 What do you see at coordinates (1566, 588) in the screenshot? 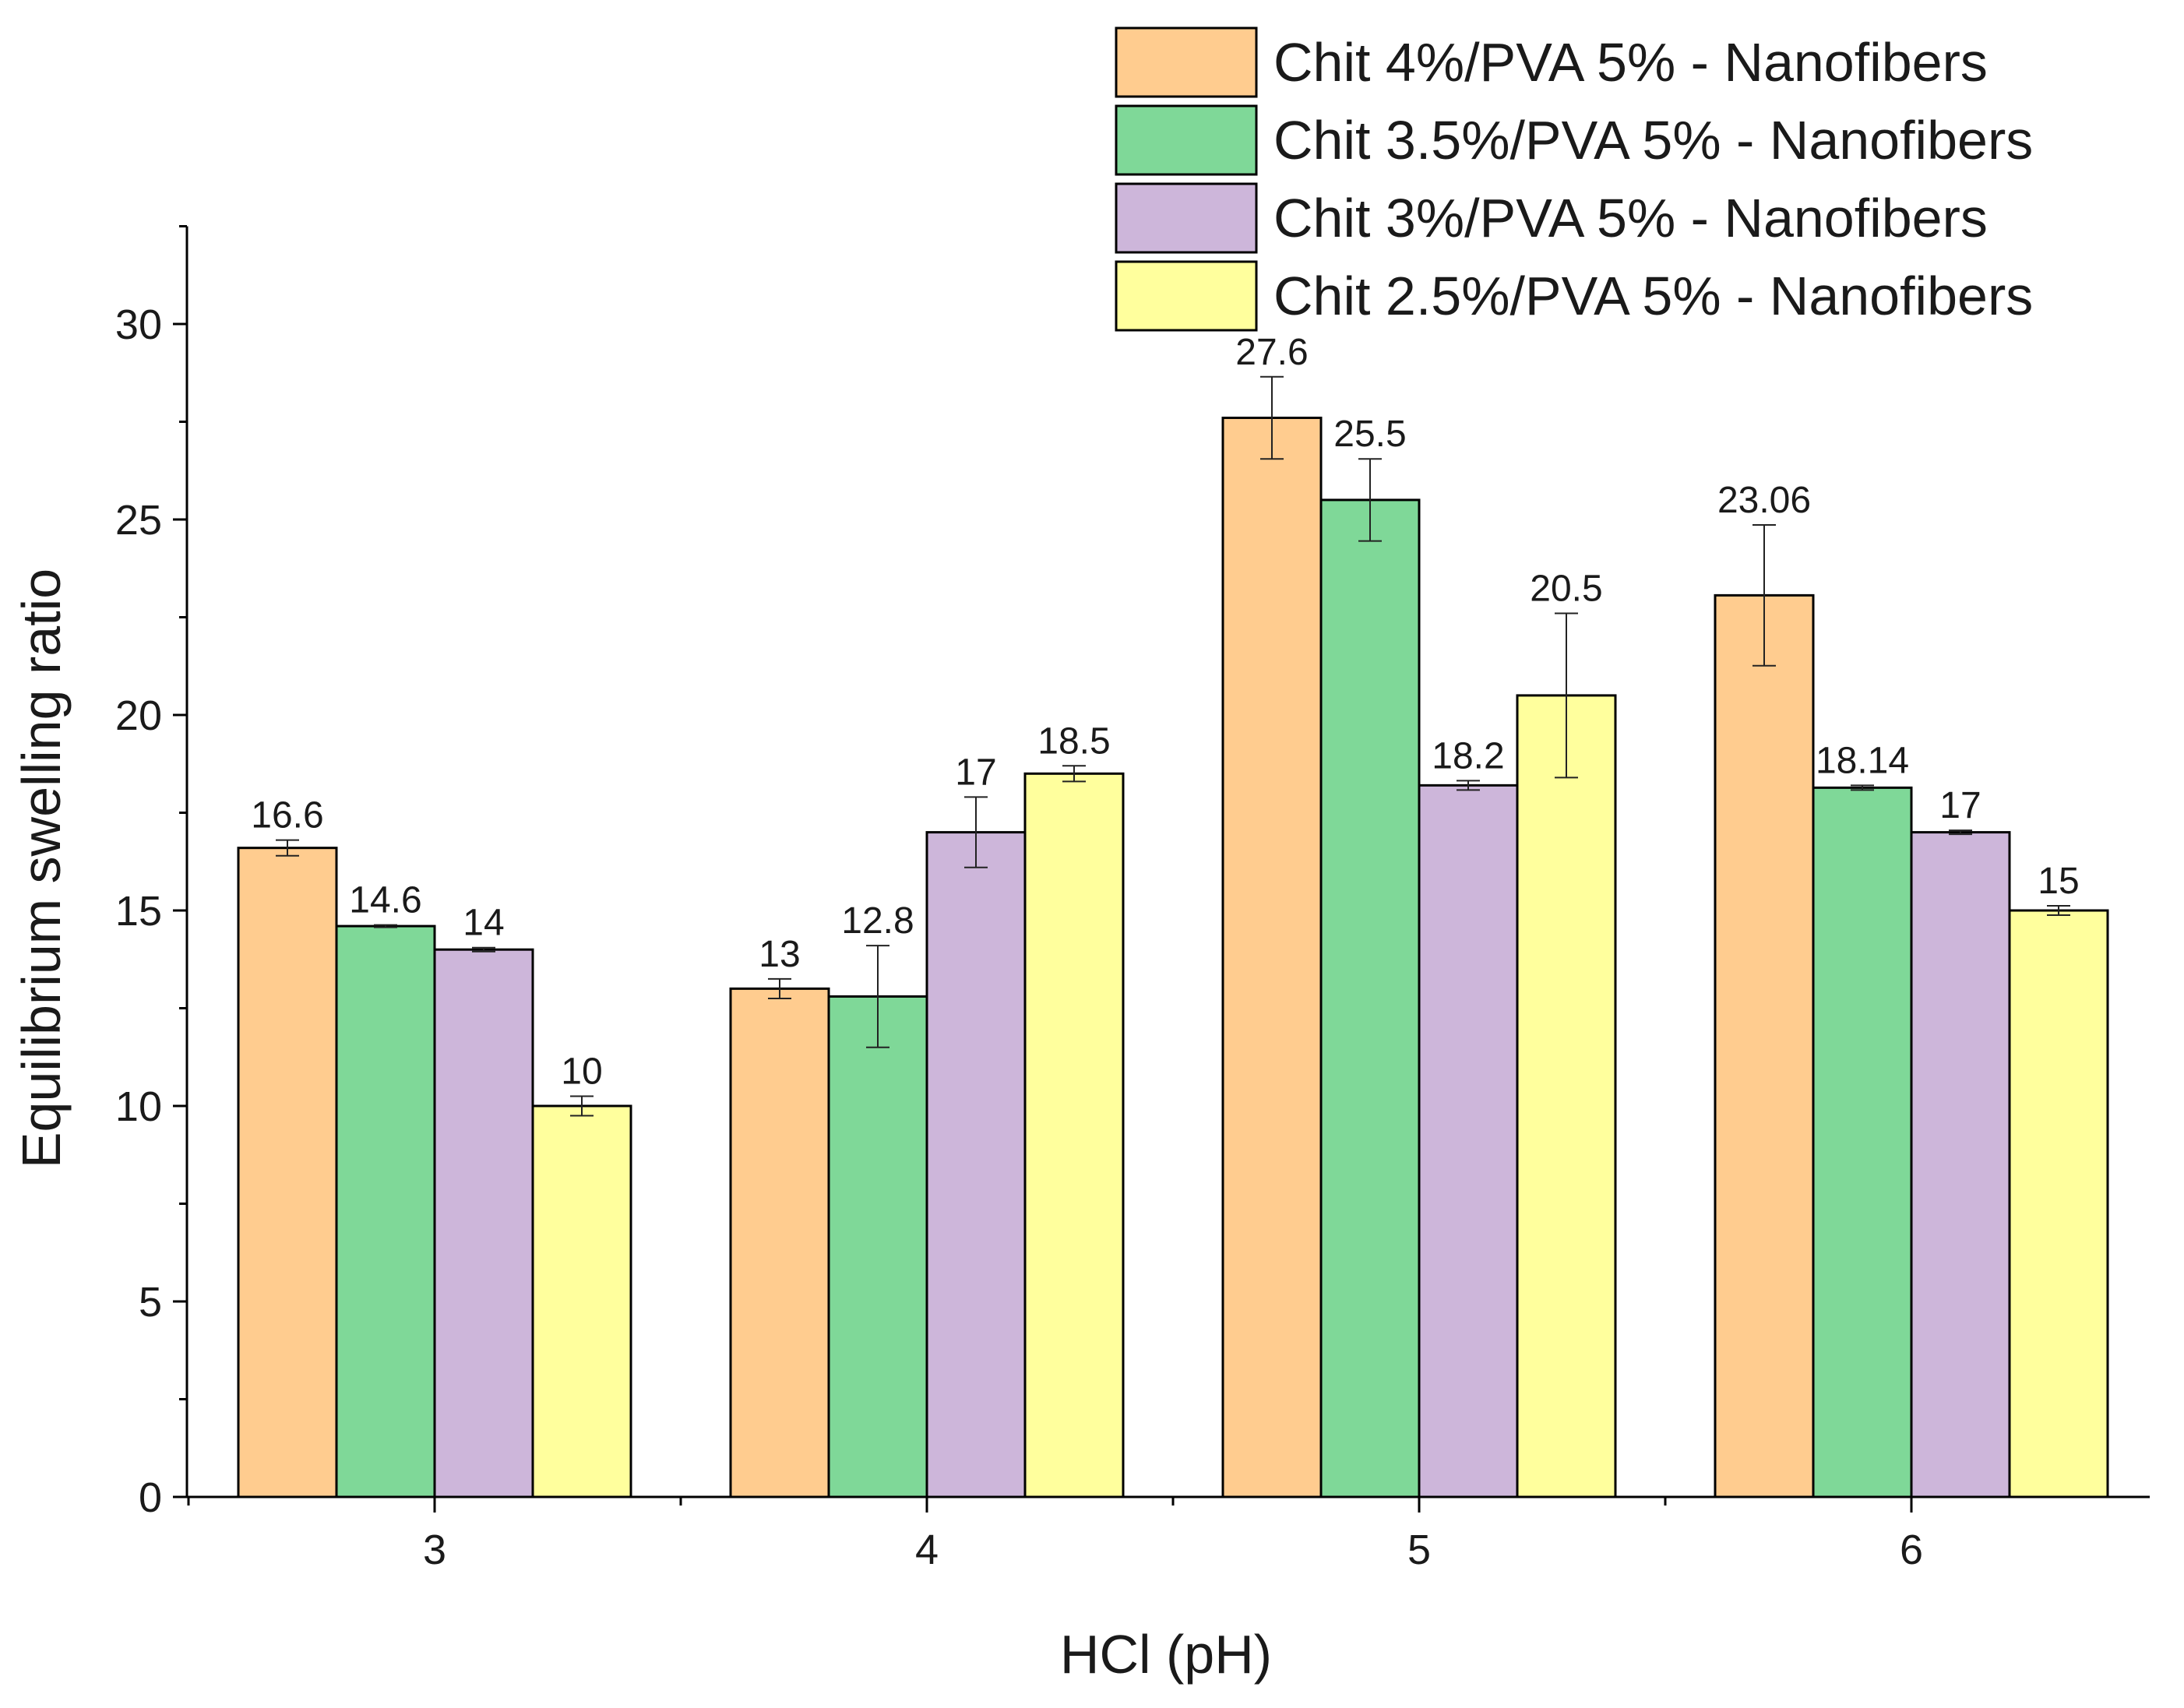
I see `data-label: 20.5` at bounding box center [1566, 588].